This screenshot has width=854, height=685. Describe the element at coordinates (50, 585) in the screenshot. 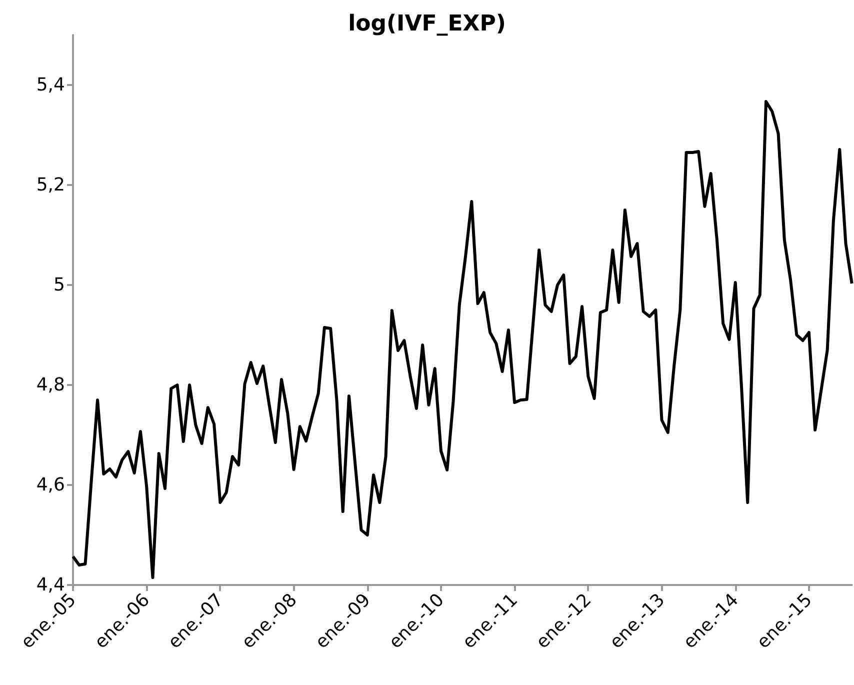

I see `y-tick-label: 4,4` at that location.